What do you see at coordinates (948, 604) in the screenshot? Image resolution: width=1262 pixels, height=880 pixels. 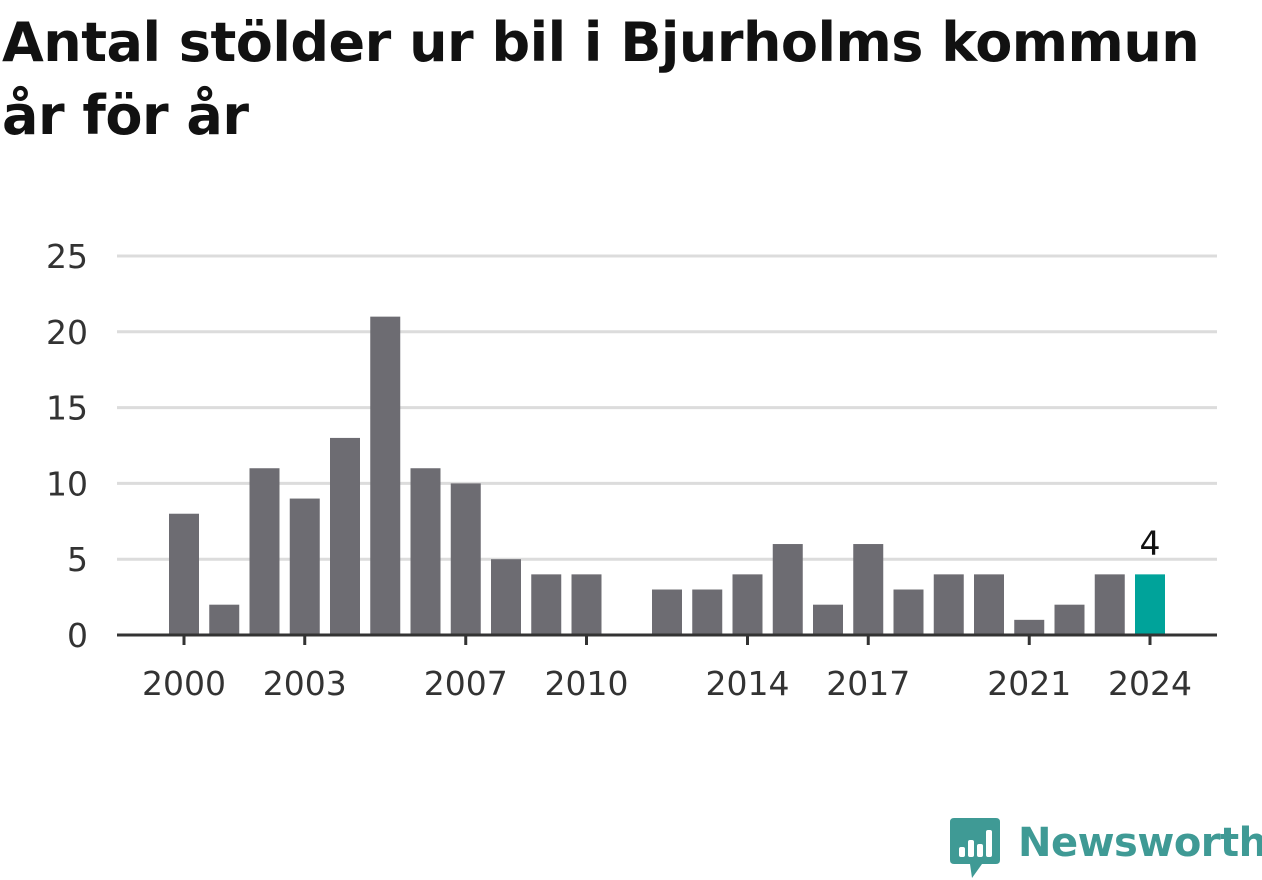 I see `bar-2019` at bounding box center [948, 604].